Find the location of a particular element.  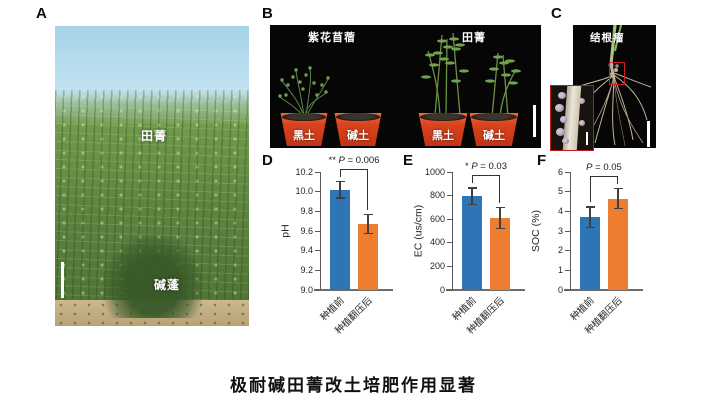

plants-illustration is located at coordinates (399, 75).